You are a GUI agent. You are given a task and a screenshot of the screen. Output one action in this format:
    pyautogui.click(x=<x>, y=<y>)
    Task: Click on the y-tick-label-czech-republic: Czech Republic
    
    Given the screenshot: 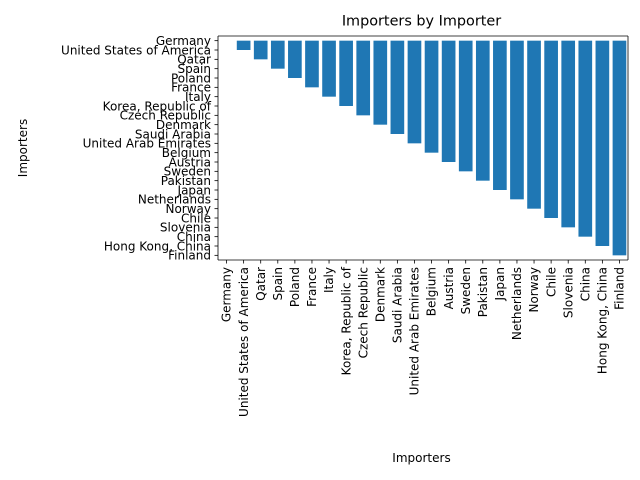 What is the action you would take?
    pyautogui.click(x=165, y=116)
    